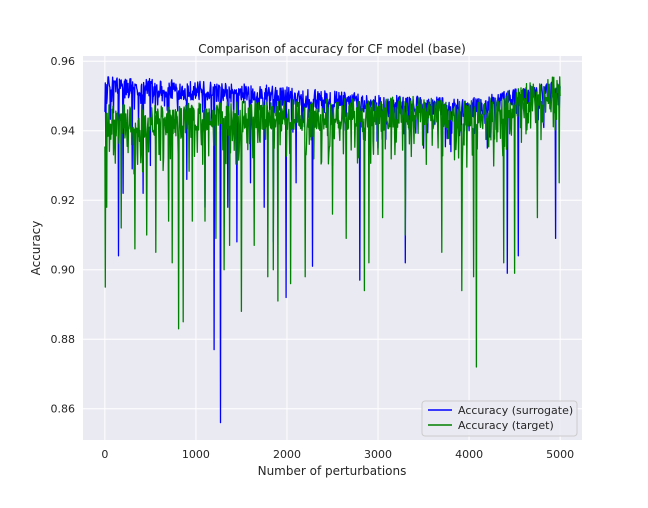  I want to click on y-tick-label: 0.96, so click(63, 61).